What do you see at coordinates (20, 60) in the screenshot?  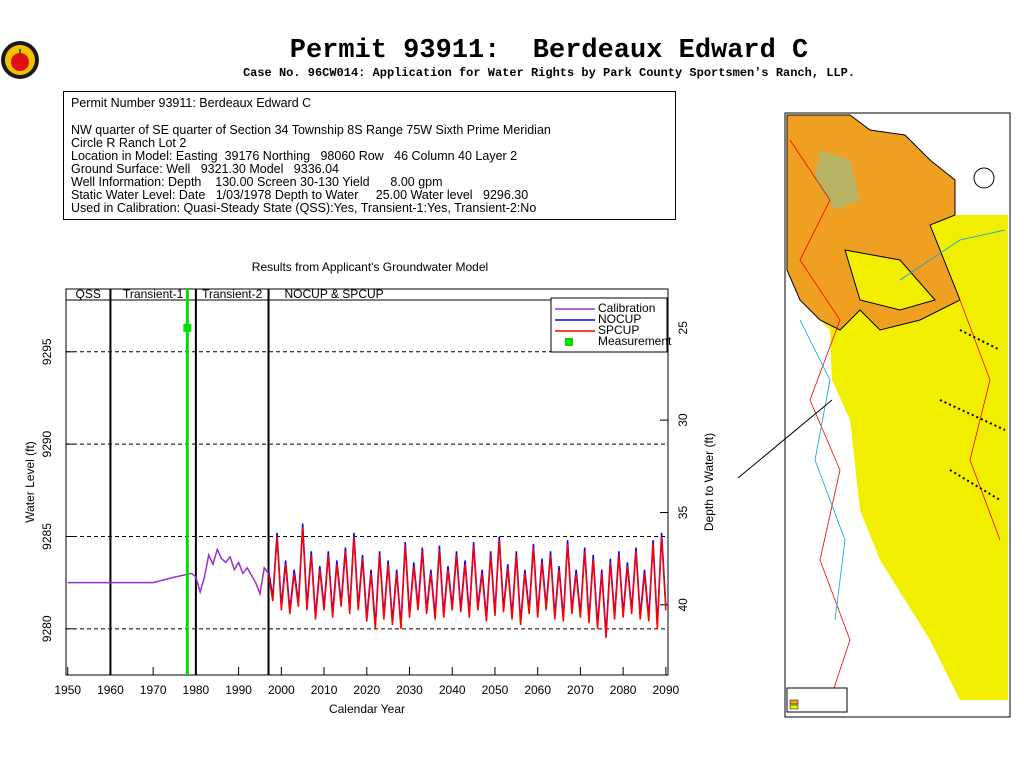 I see `logo` at bounding box center [20, 60].